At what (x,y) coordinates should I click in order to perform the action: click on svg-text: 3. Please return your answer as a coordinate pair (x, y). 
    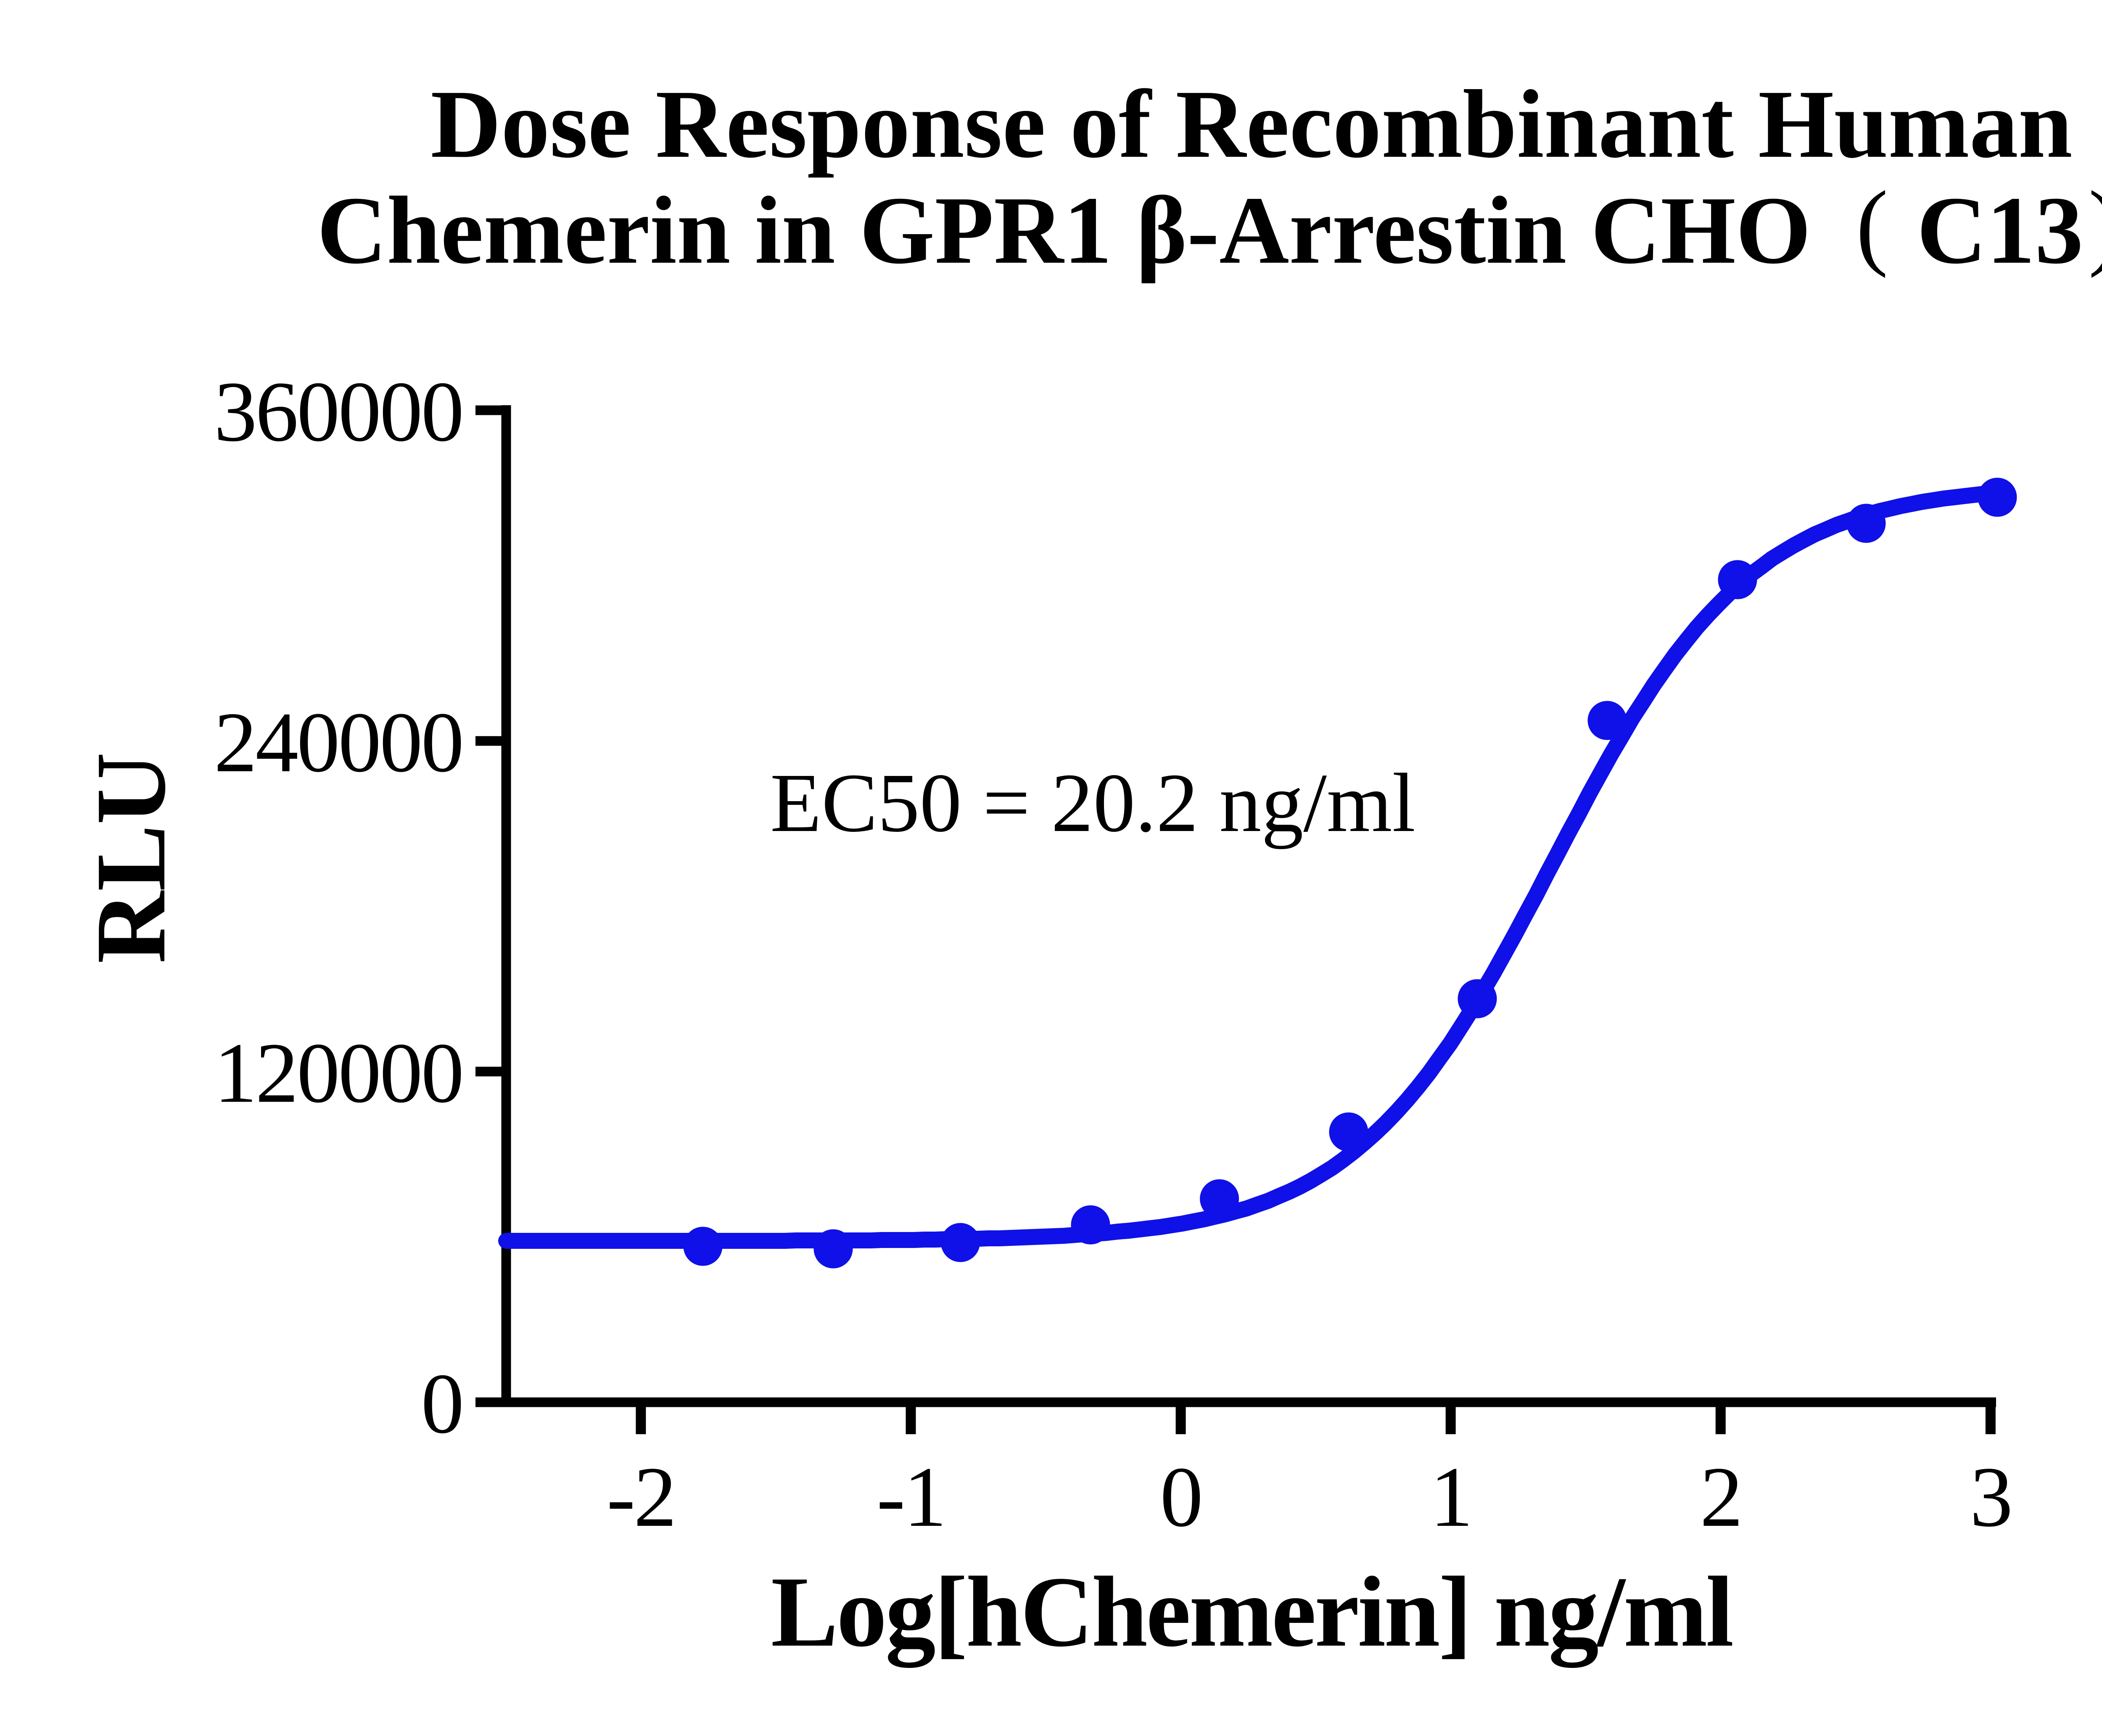
    Looking at the image, I should click on (1991, 1497).